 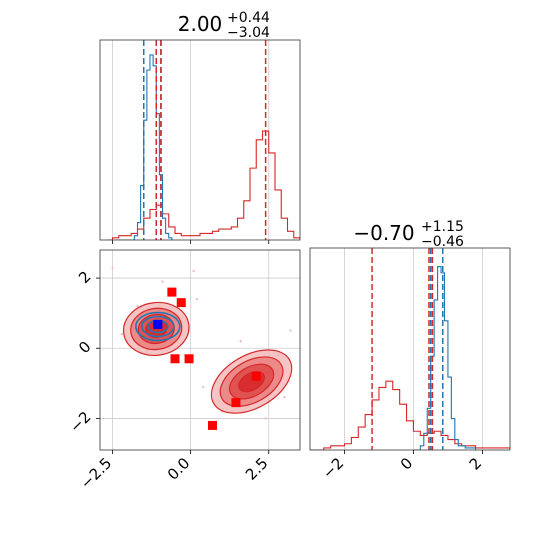 I want to click on joint-content, so click(x=202, y=348).